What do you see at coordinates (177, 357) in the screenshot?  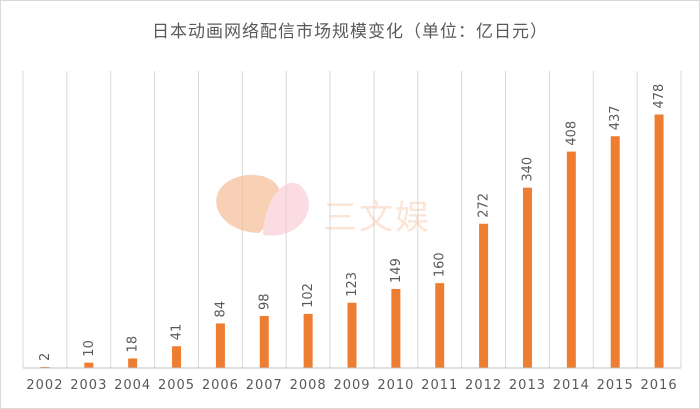 I see `bar-2005` at bounding box center [177, 357].